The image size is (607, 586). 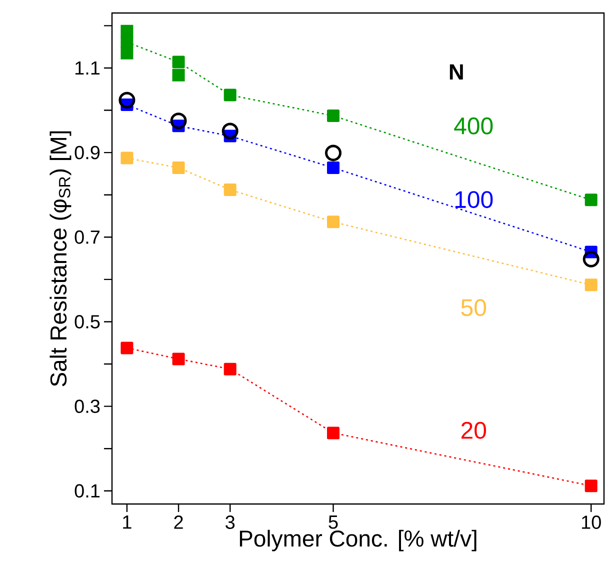 I want to click on y-tick-label: 0.7, so click(x=87, y=237).